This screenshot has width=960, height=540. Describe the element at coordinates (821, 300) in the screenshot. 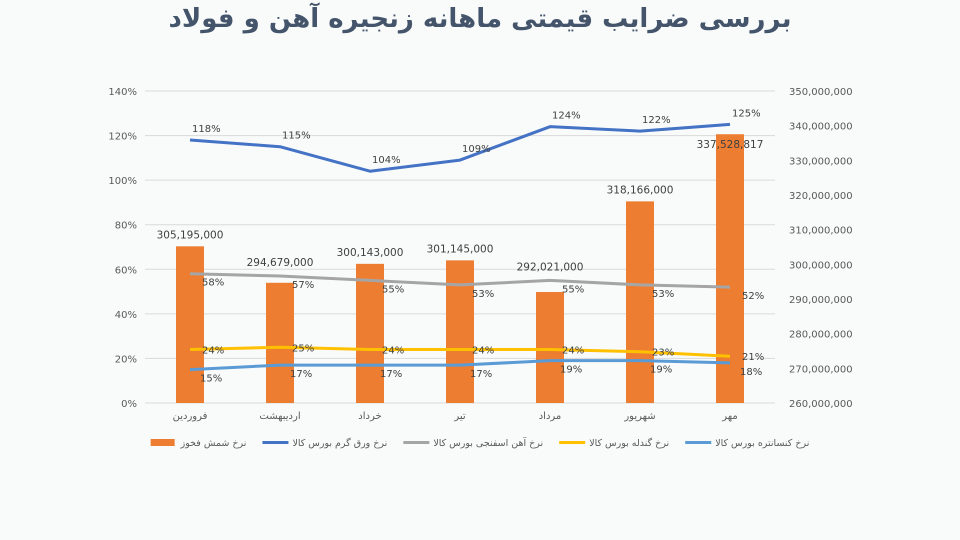

I see `right-tick-label: 290,000,000` at that location.